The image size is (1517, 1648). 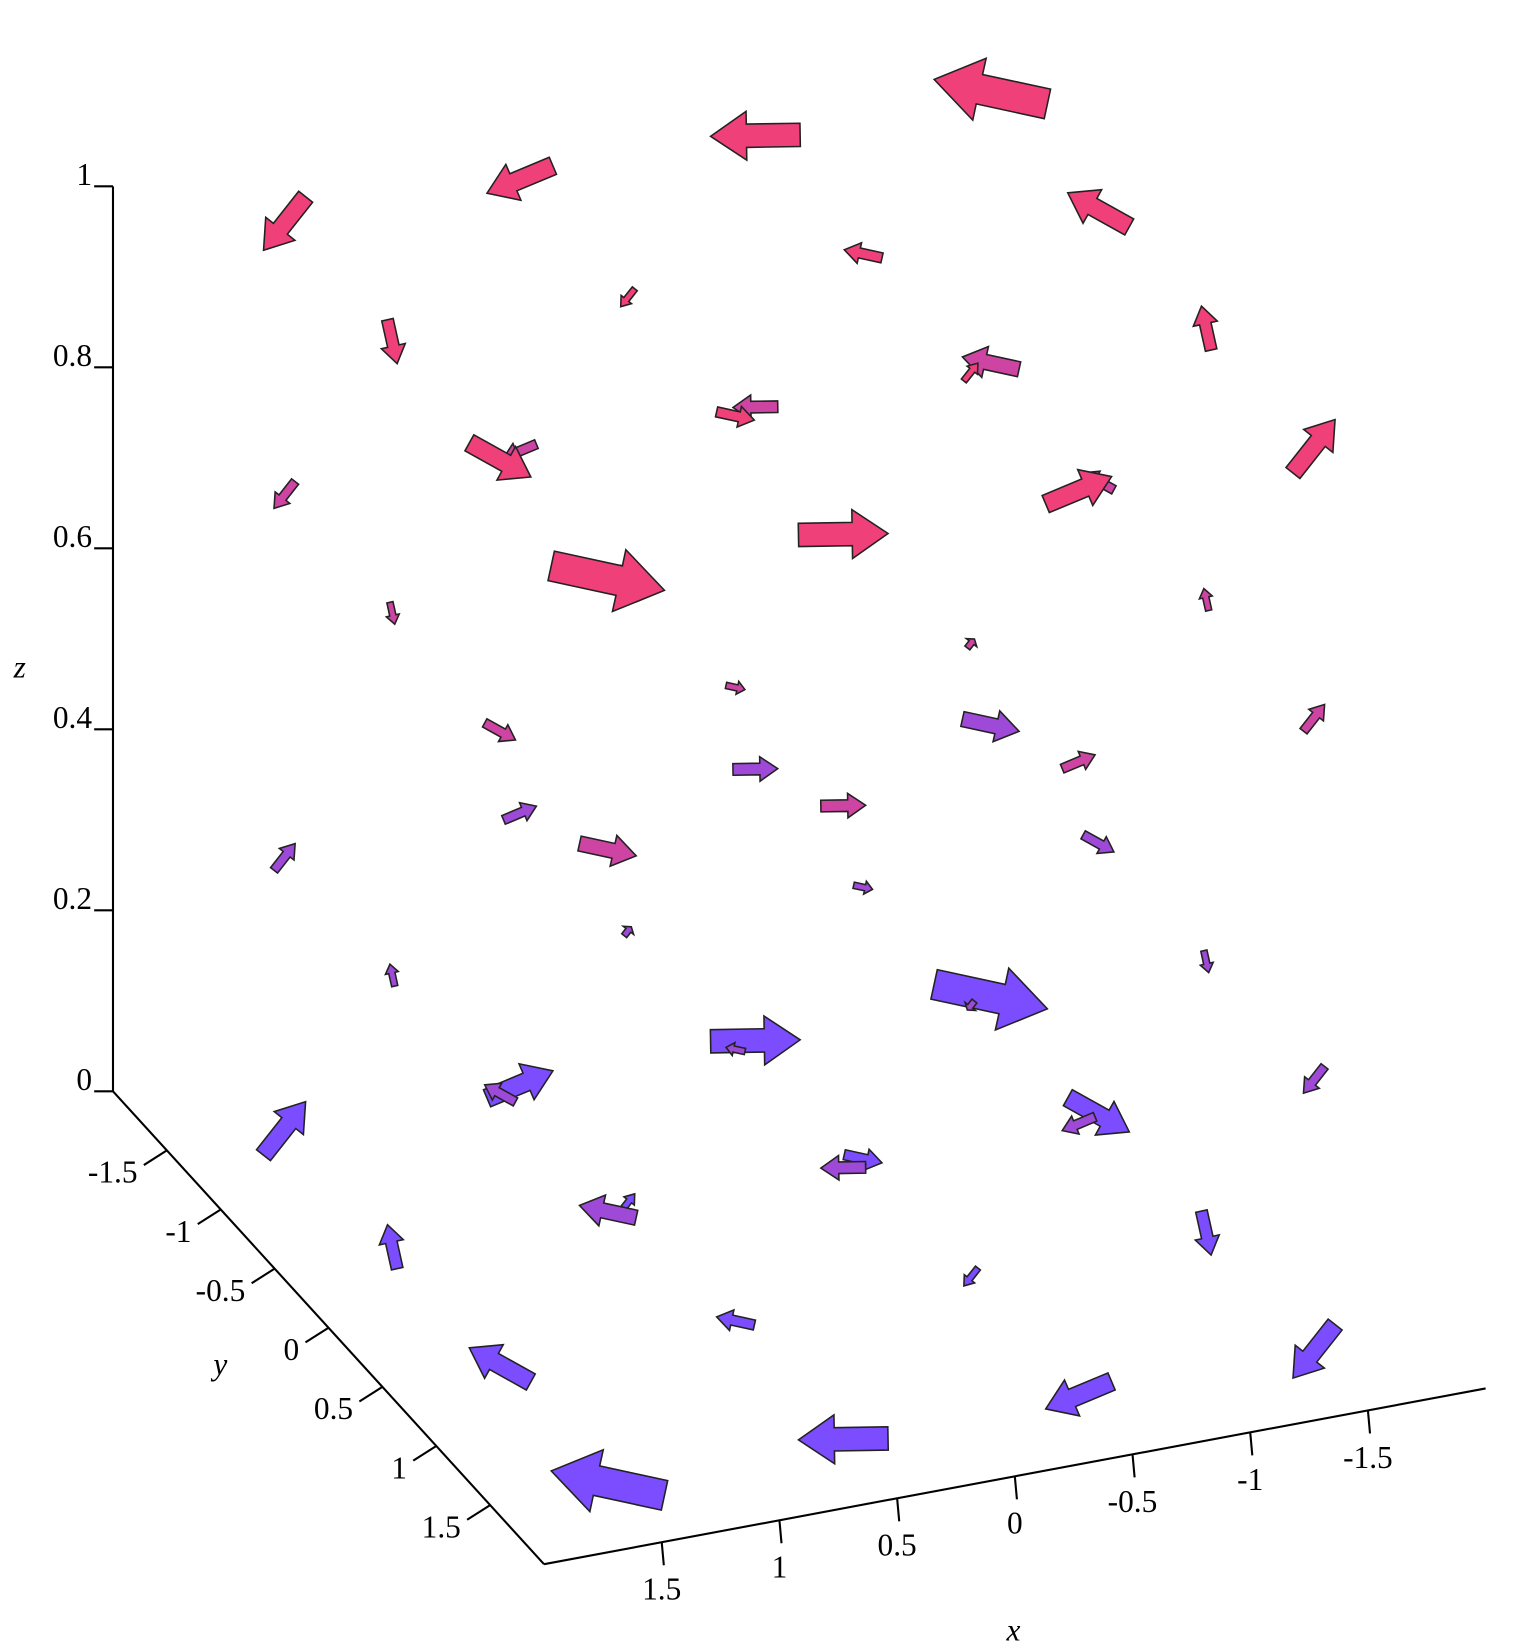 I want to click on z-tick-label: 0.4, so click(x=73, y=717).